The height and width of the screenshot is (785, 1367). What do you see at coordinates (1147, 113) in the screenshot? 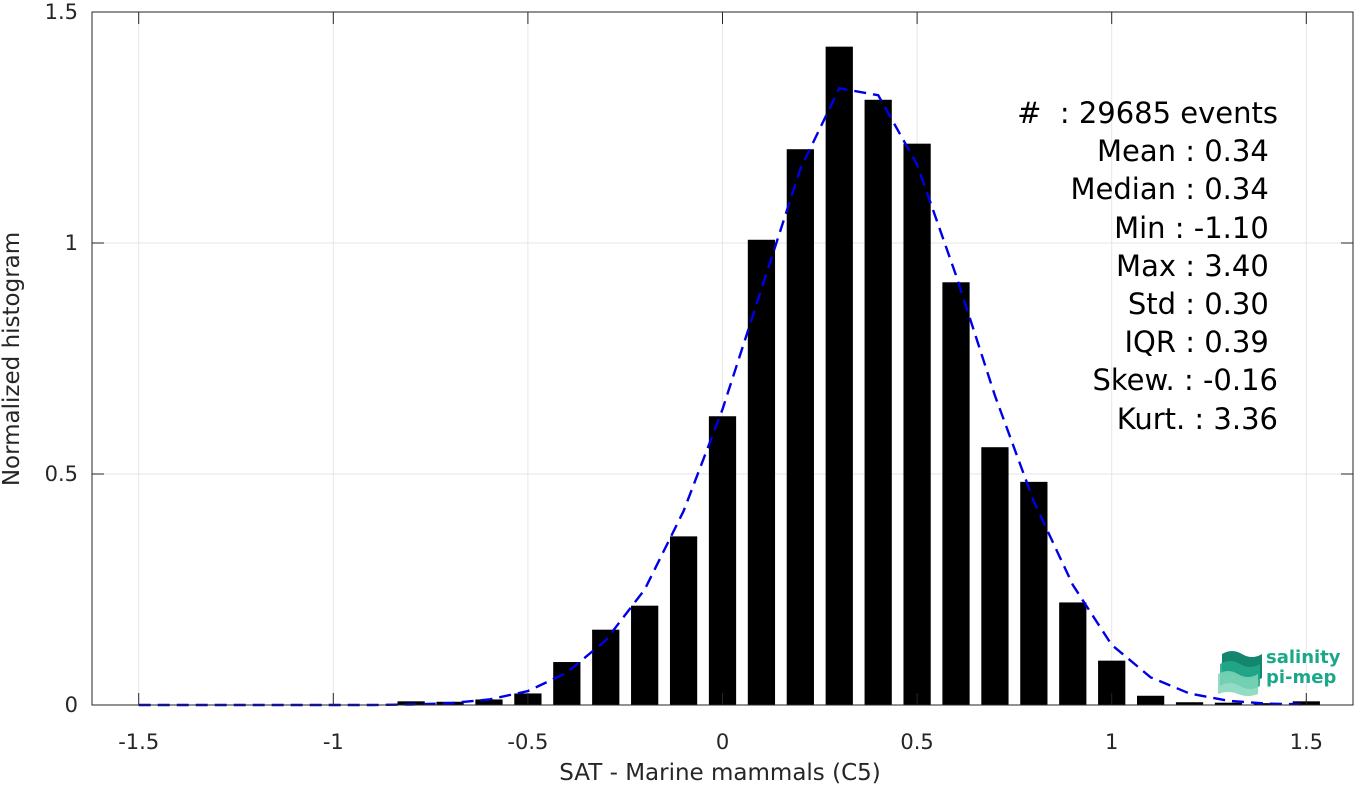
I see `stat-row: # : 29685 events` at bounding box center [1147, 113].